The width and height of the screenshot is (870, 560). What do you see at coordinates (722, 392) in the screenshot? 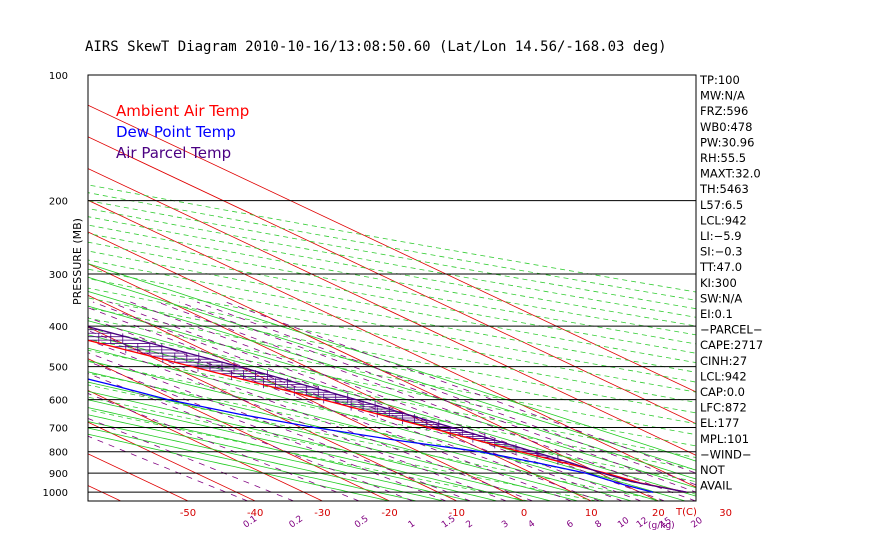
I see `sounding-index: CAP:0.0` at bounding box center [722, 392].